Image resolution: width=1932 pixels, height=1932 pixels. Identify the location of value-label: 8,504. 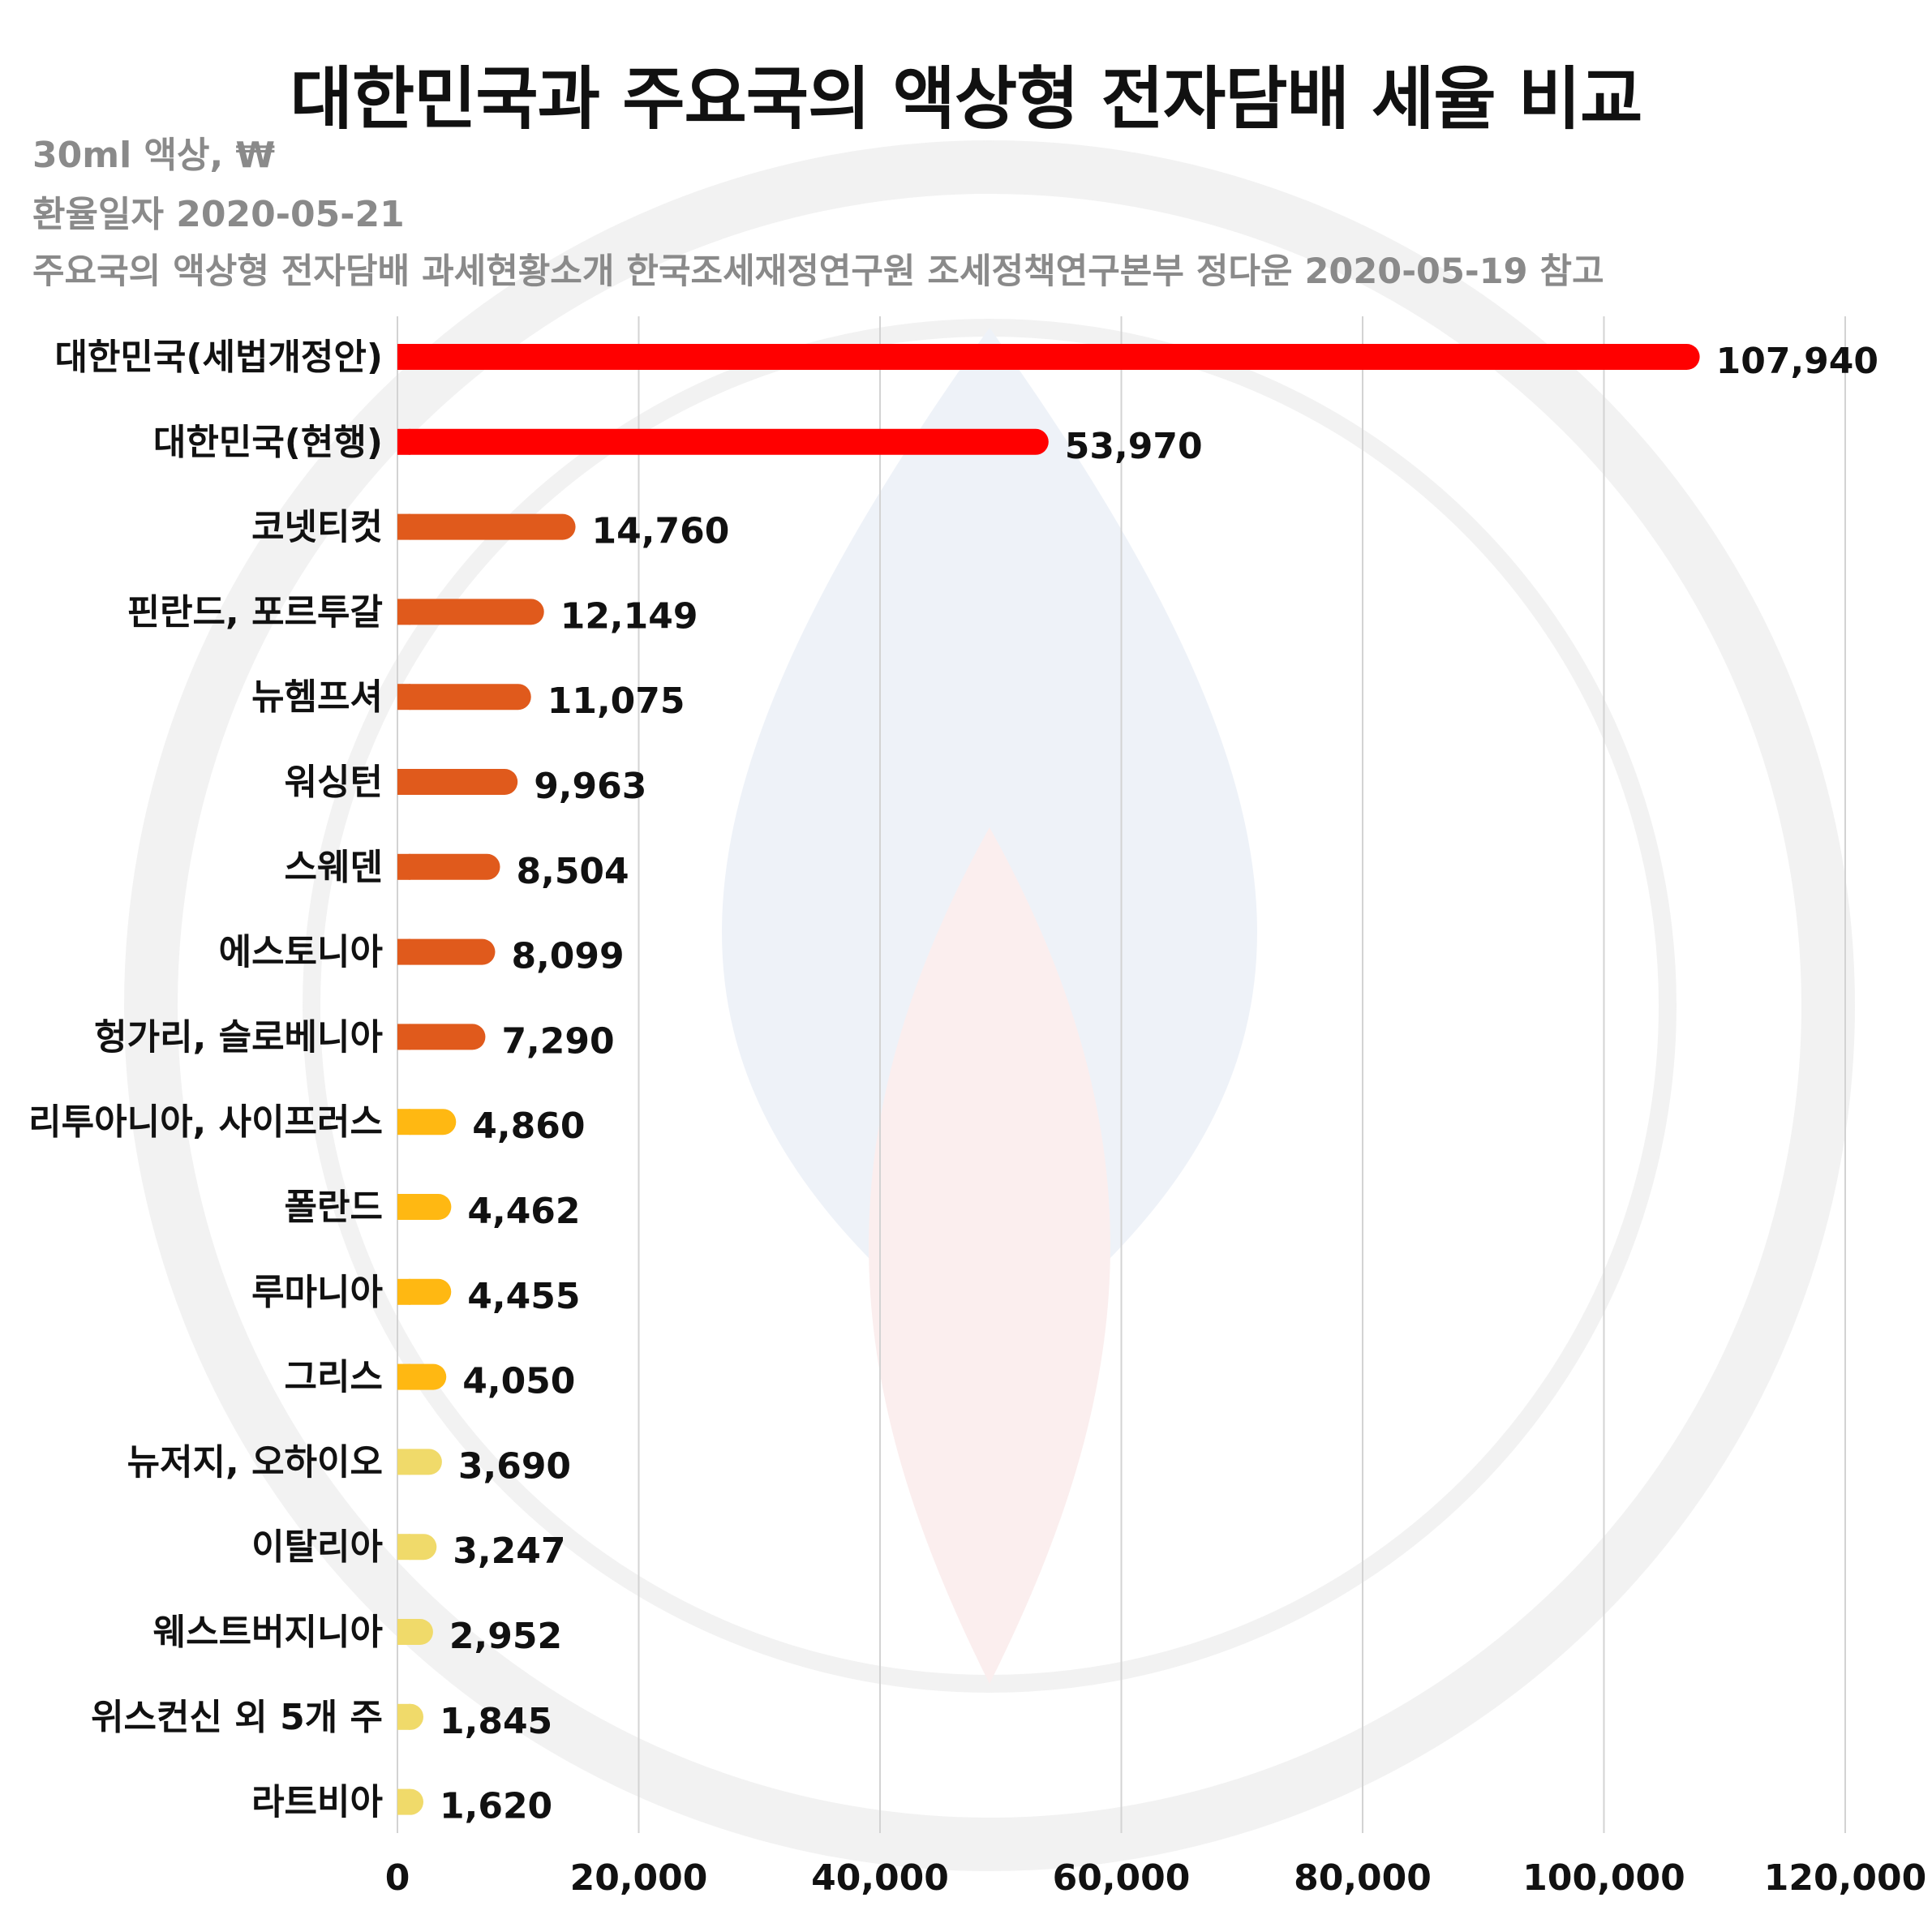
(572, 872).